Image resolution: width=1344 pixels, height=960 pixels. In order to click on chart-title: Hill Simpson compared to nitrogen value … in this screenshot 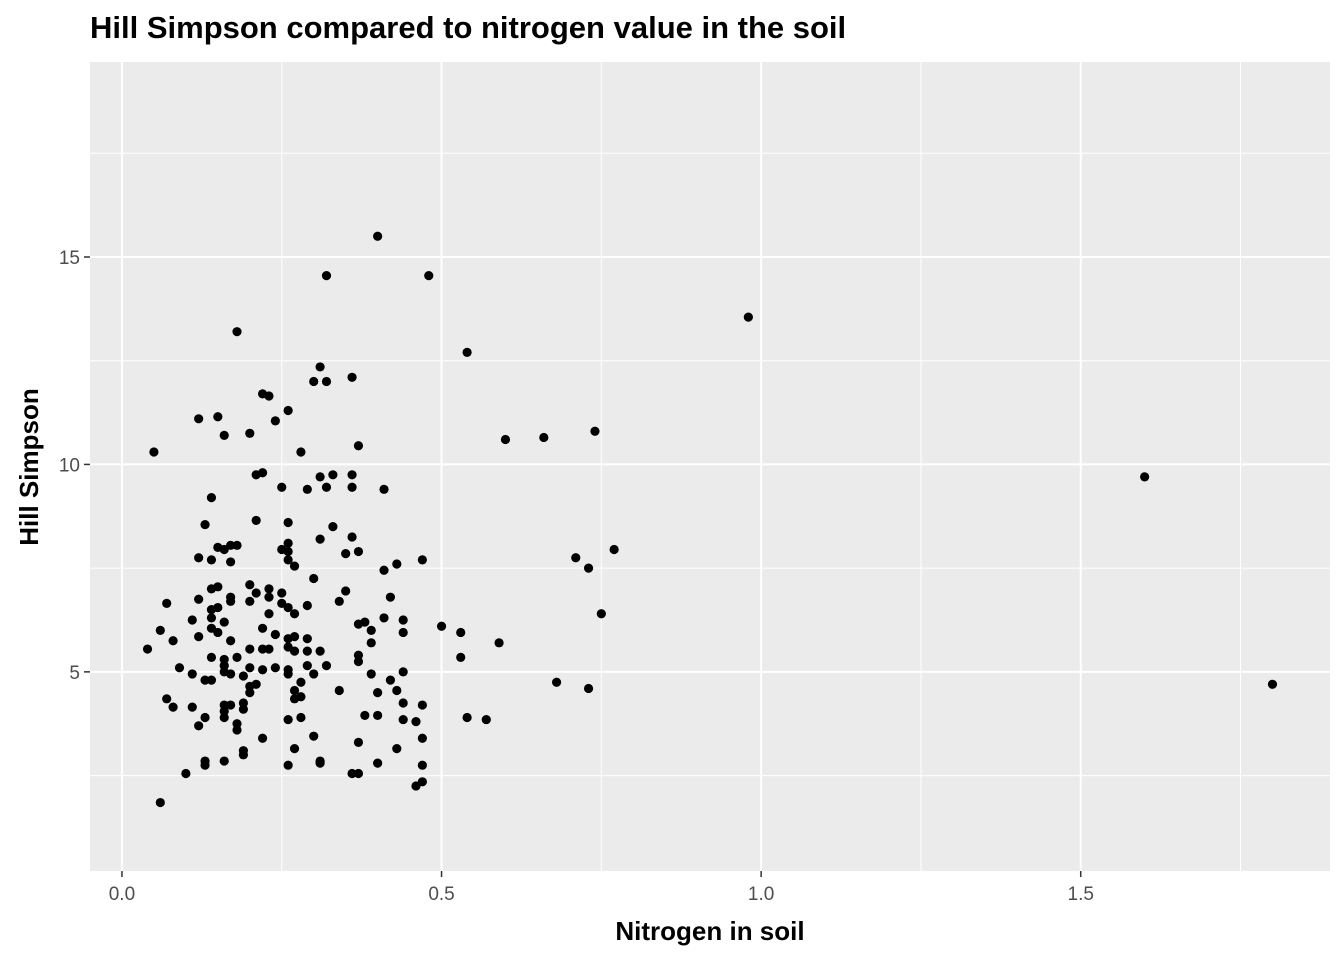, I will do `click(468, 27)`.